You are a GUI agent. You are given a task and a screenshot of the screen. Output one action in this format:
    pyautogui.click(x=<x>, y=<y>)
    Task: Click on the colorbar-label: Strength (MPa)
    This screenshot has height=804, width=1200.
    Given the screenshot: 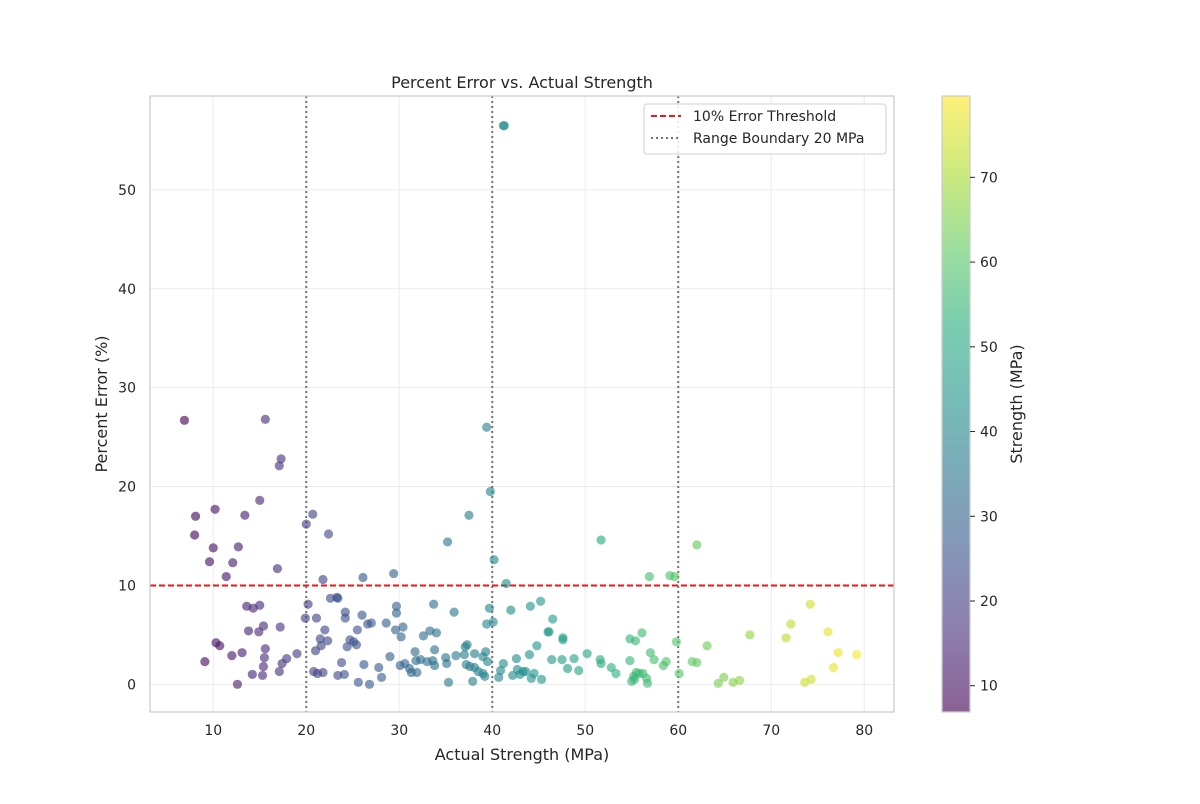 What is the action you would take?
    pyautogui.click(x=1016, y=403)
    